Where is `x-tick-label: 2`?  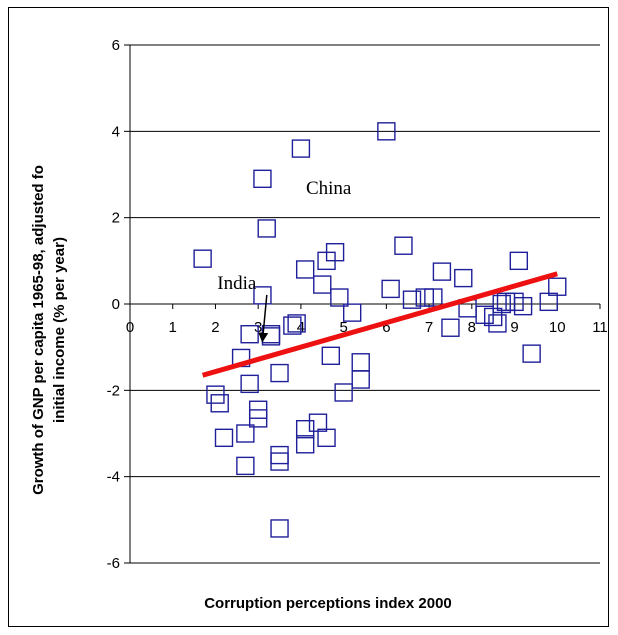 x-tick-label: 2 is located at coordinates (215, 327).